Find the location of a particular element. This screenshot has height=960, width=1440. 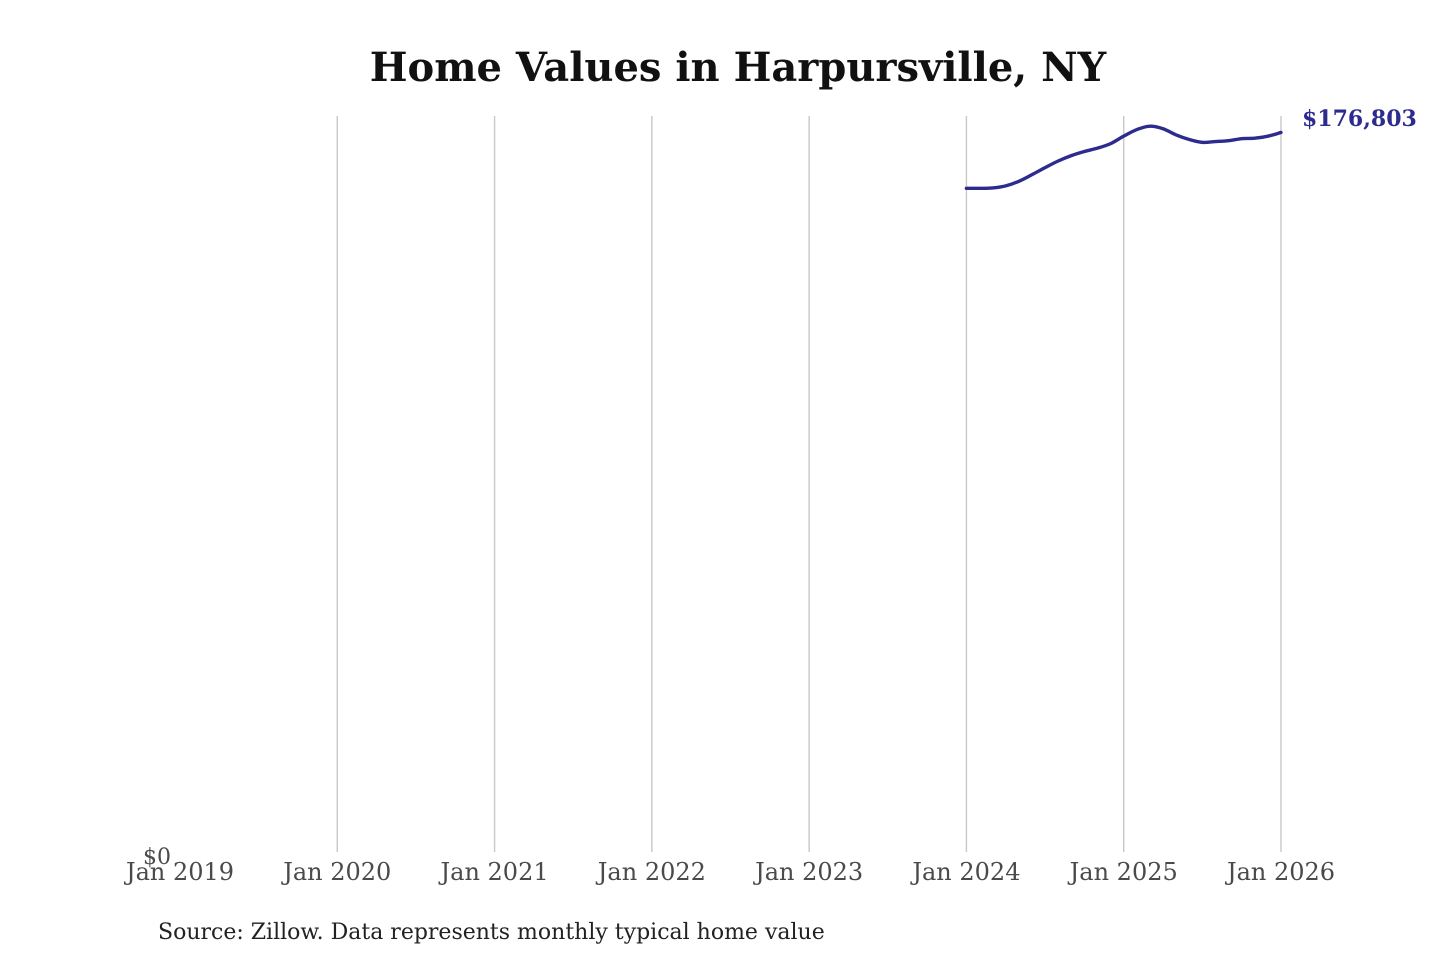

series-layer is located at coordinates (1123, 157).